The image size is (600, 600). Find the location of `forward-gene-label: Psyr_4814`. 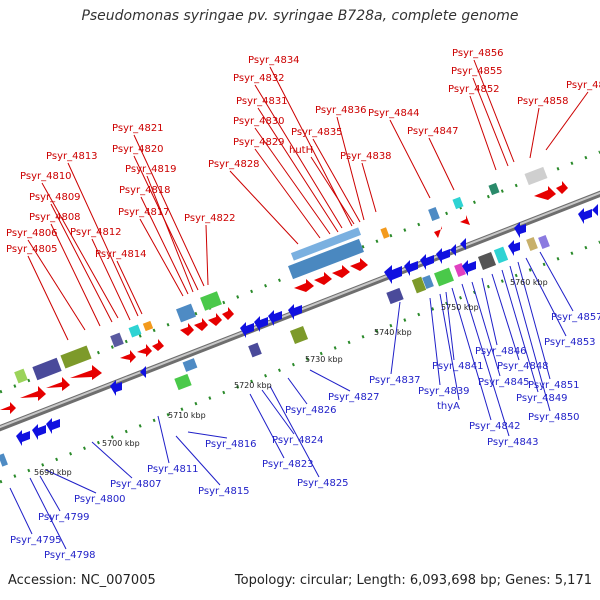

forward-gene-label: Psyr_4814 is located at coordinates (121, 254).